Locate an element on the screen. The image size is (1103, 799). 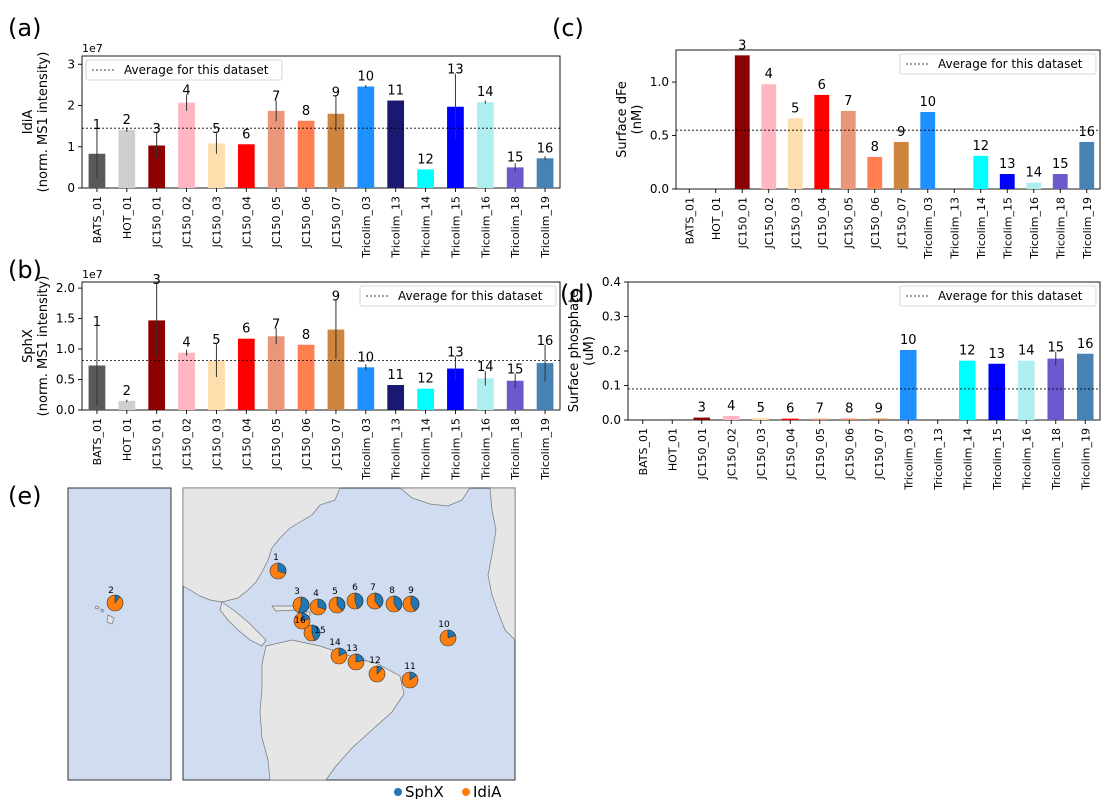
y-tick-label: 1 is located at coordinates (71, 147).